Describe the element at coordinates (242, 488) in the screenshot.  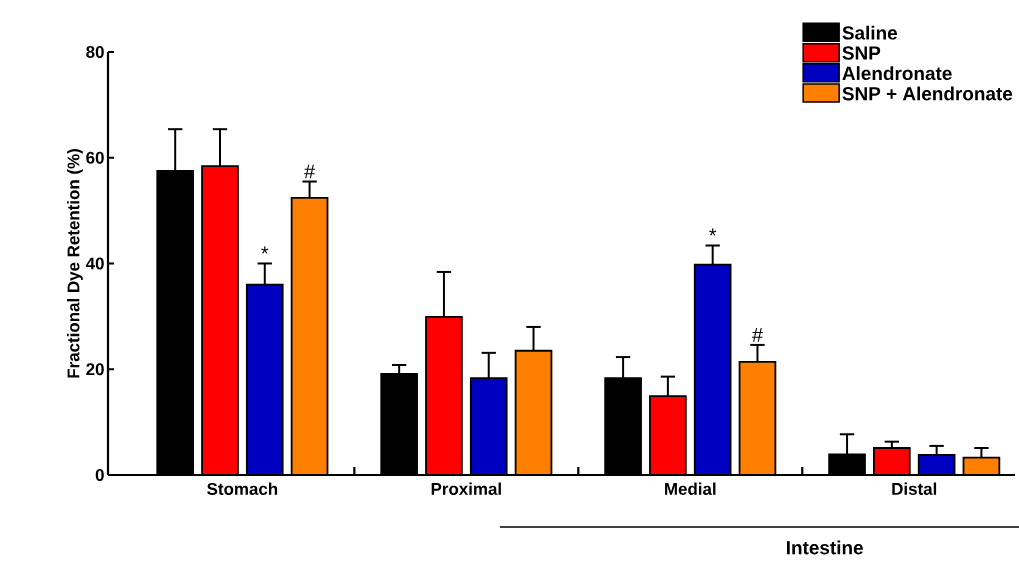
I see `x-tick-label: Stomach` at that location.